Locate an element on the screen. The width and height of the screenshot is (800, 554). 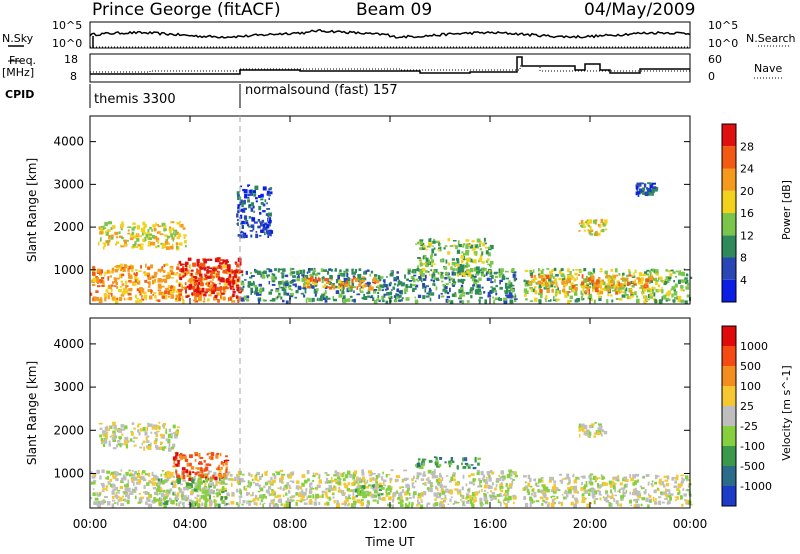
power-colorbar-tick-2: 12 is located at coordinates (747, 235).